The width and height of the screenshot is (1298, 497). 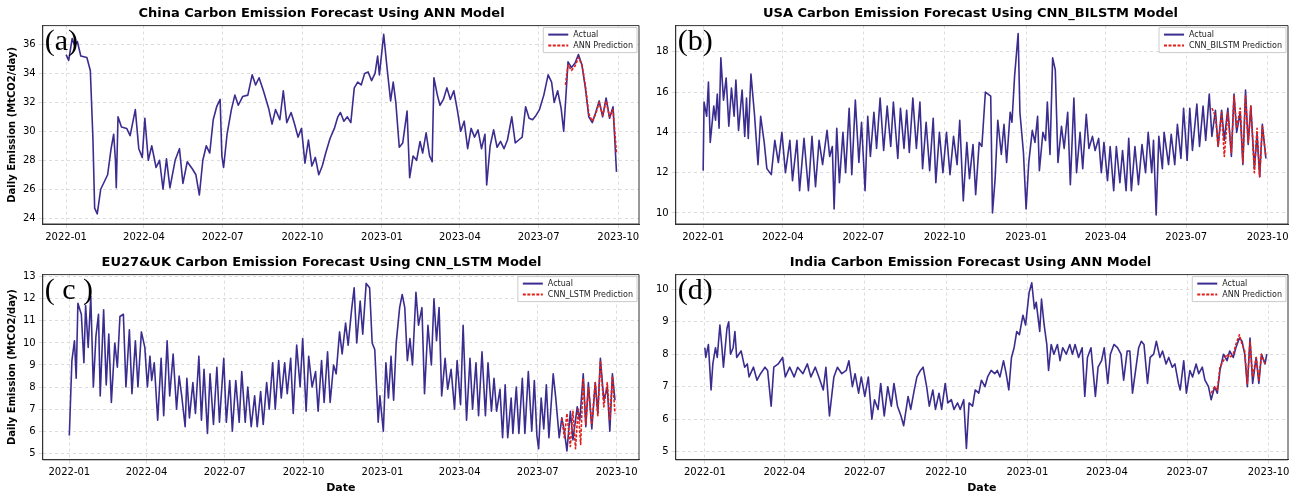 I want to click on y-tick-label: 13, so click(x=29, y=276).